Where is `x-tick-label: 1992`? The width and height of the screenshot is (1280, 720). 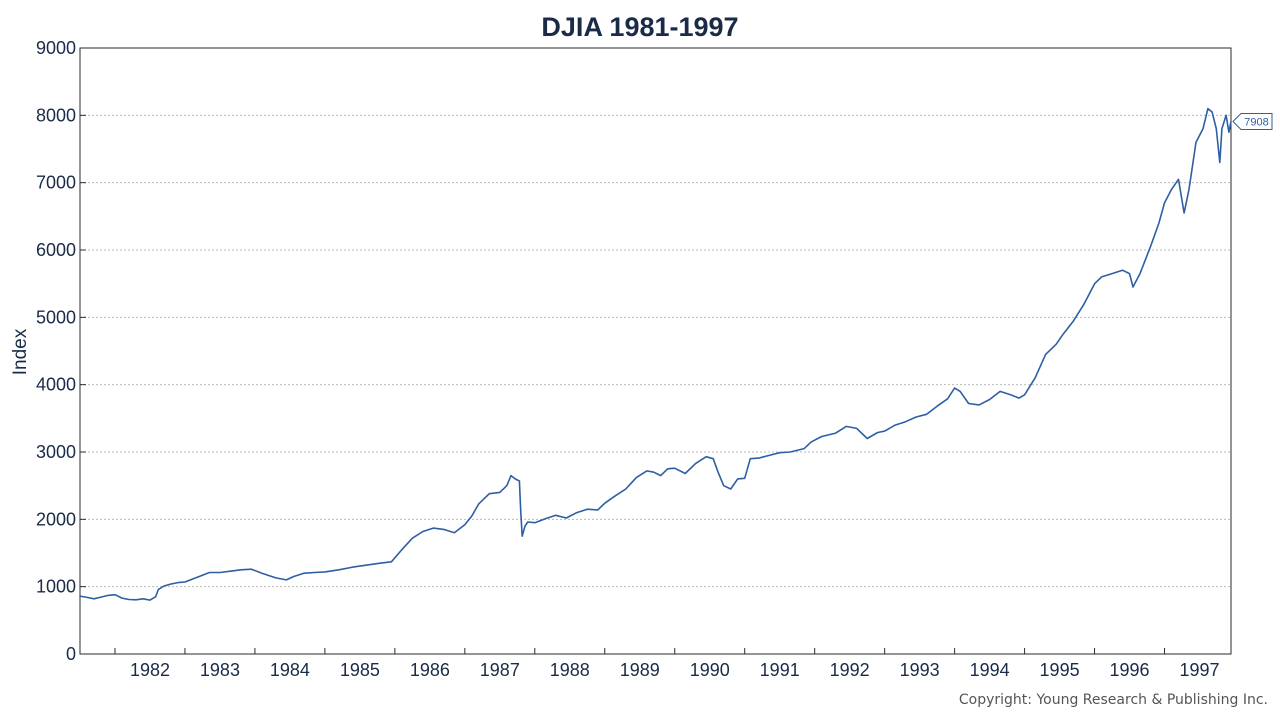
x-tick-label: 1992 is located at coordinates (850, 670).